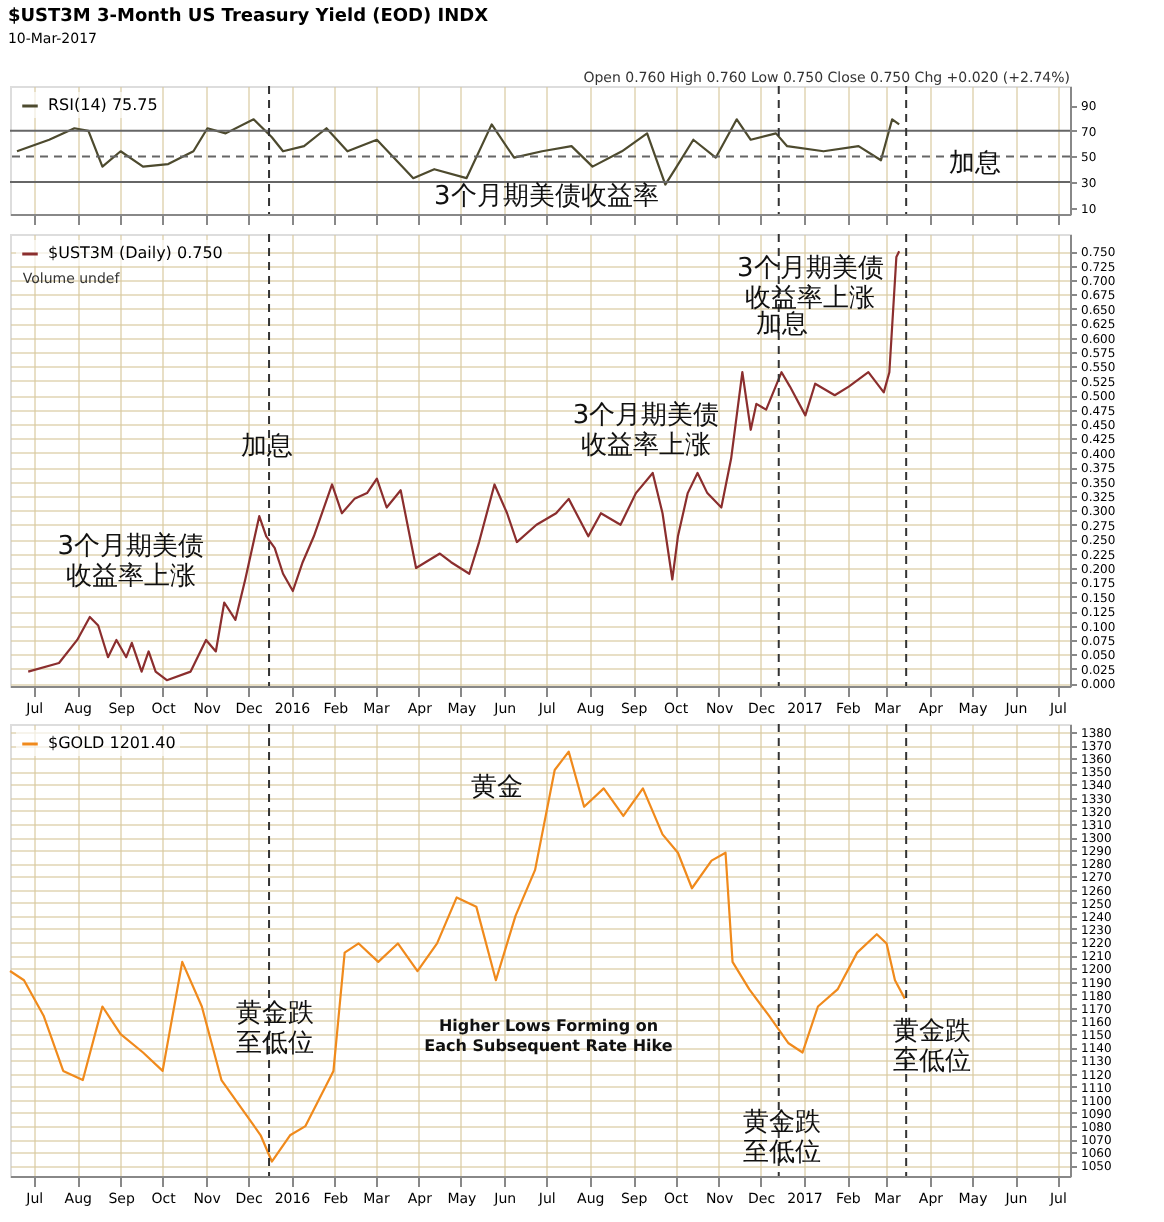  What do you see at coordinates (135, 253) in the screenshot?
I see `legend-label: $UST3M (Daily) 0.750` at bounding box center [135, 253].